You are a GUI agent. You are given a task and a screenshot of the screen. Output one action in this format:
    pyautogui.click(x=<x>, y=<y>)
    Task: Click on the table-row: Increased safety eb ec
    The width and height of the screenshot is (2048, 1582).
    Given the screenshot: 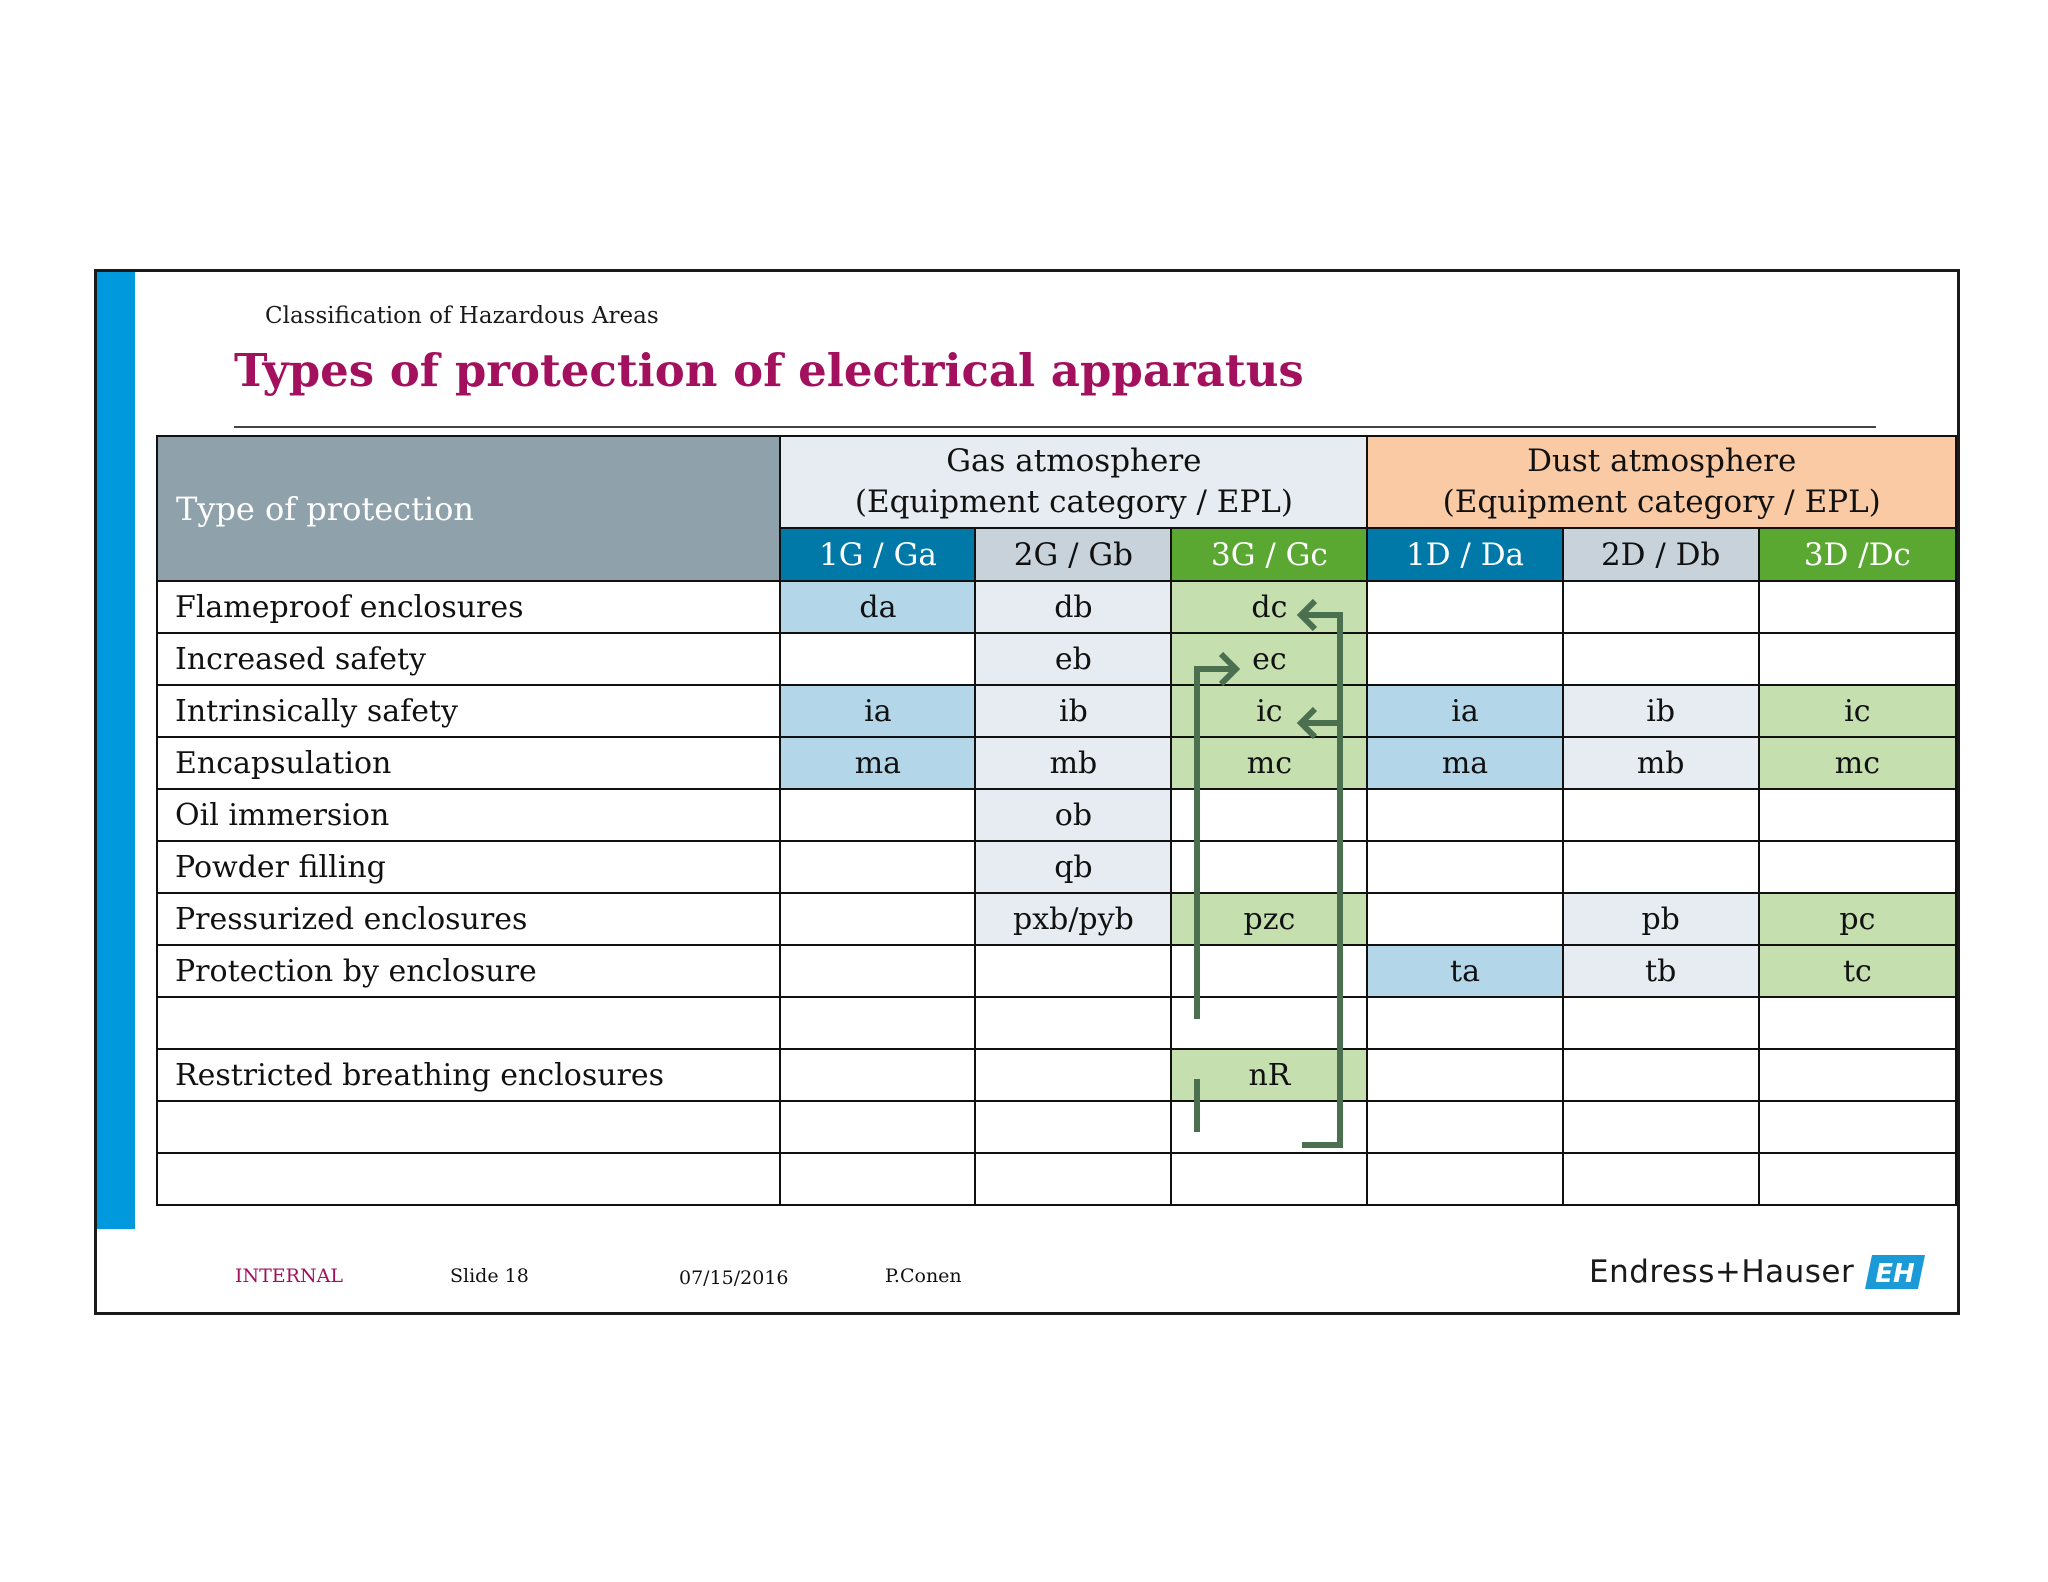 What is the action you would take?
    pyautogui.click(x=1056, y=659)
    